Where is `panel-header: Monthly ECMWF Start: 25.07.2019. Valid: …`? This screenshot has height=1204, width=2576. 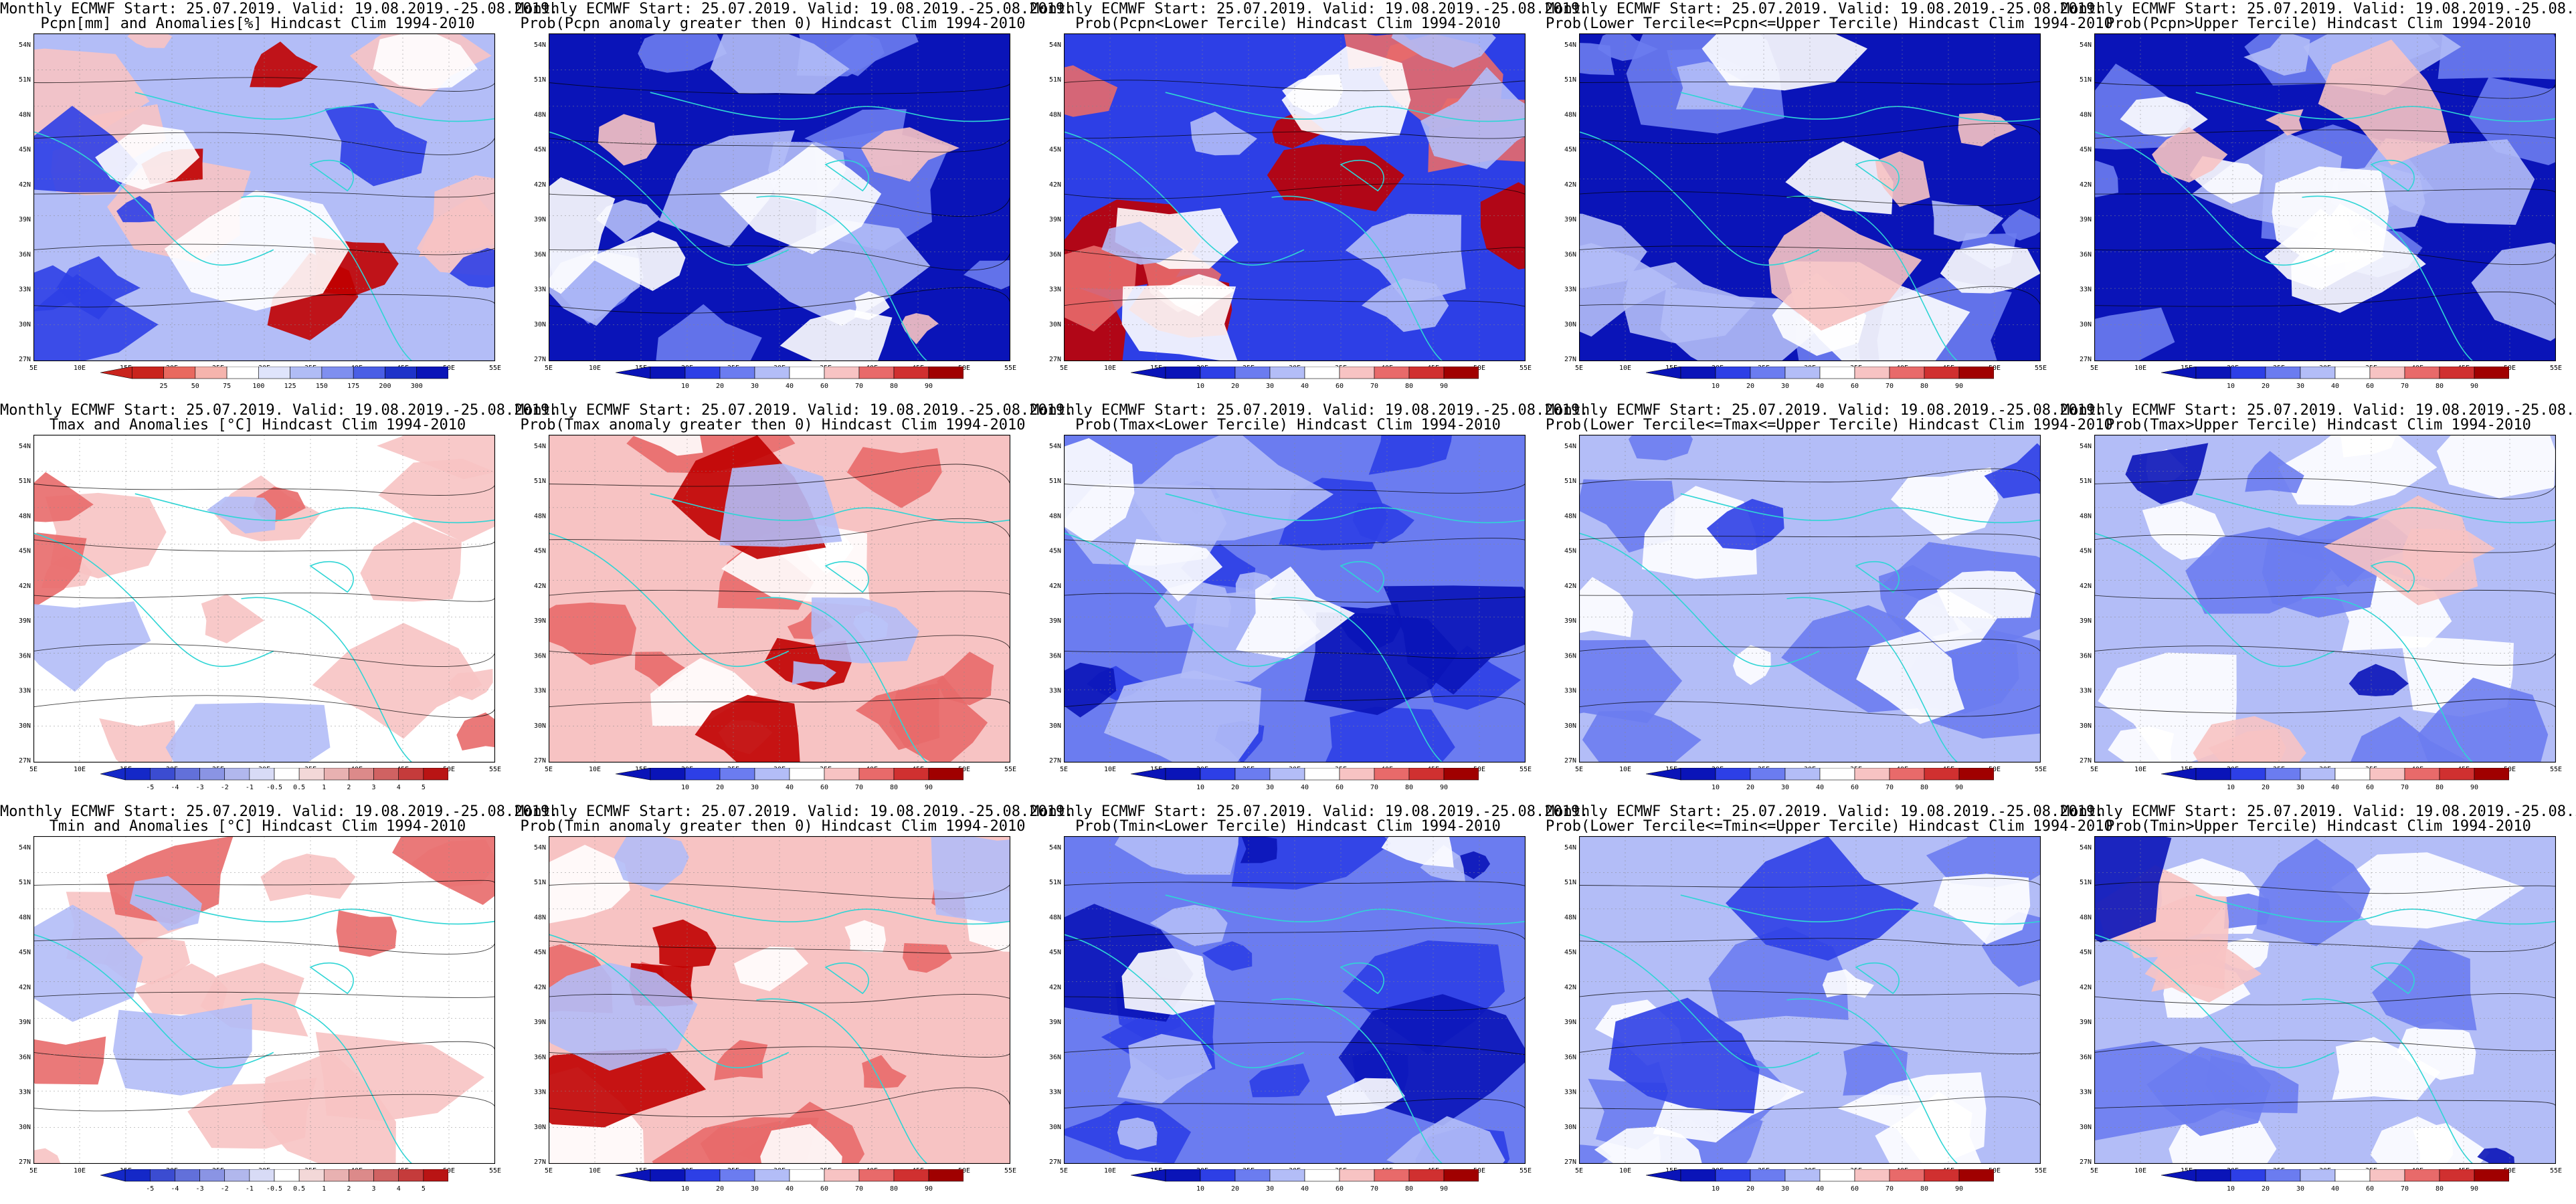
panel-header: Monthly ECMWF Start: 25.07.2019. Valid: … is located at coordinates (2318, 9).